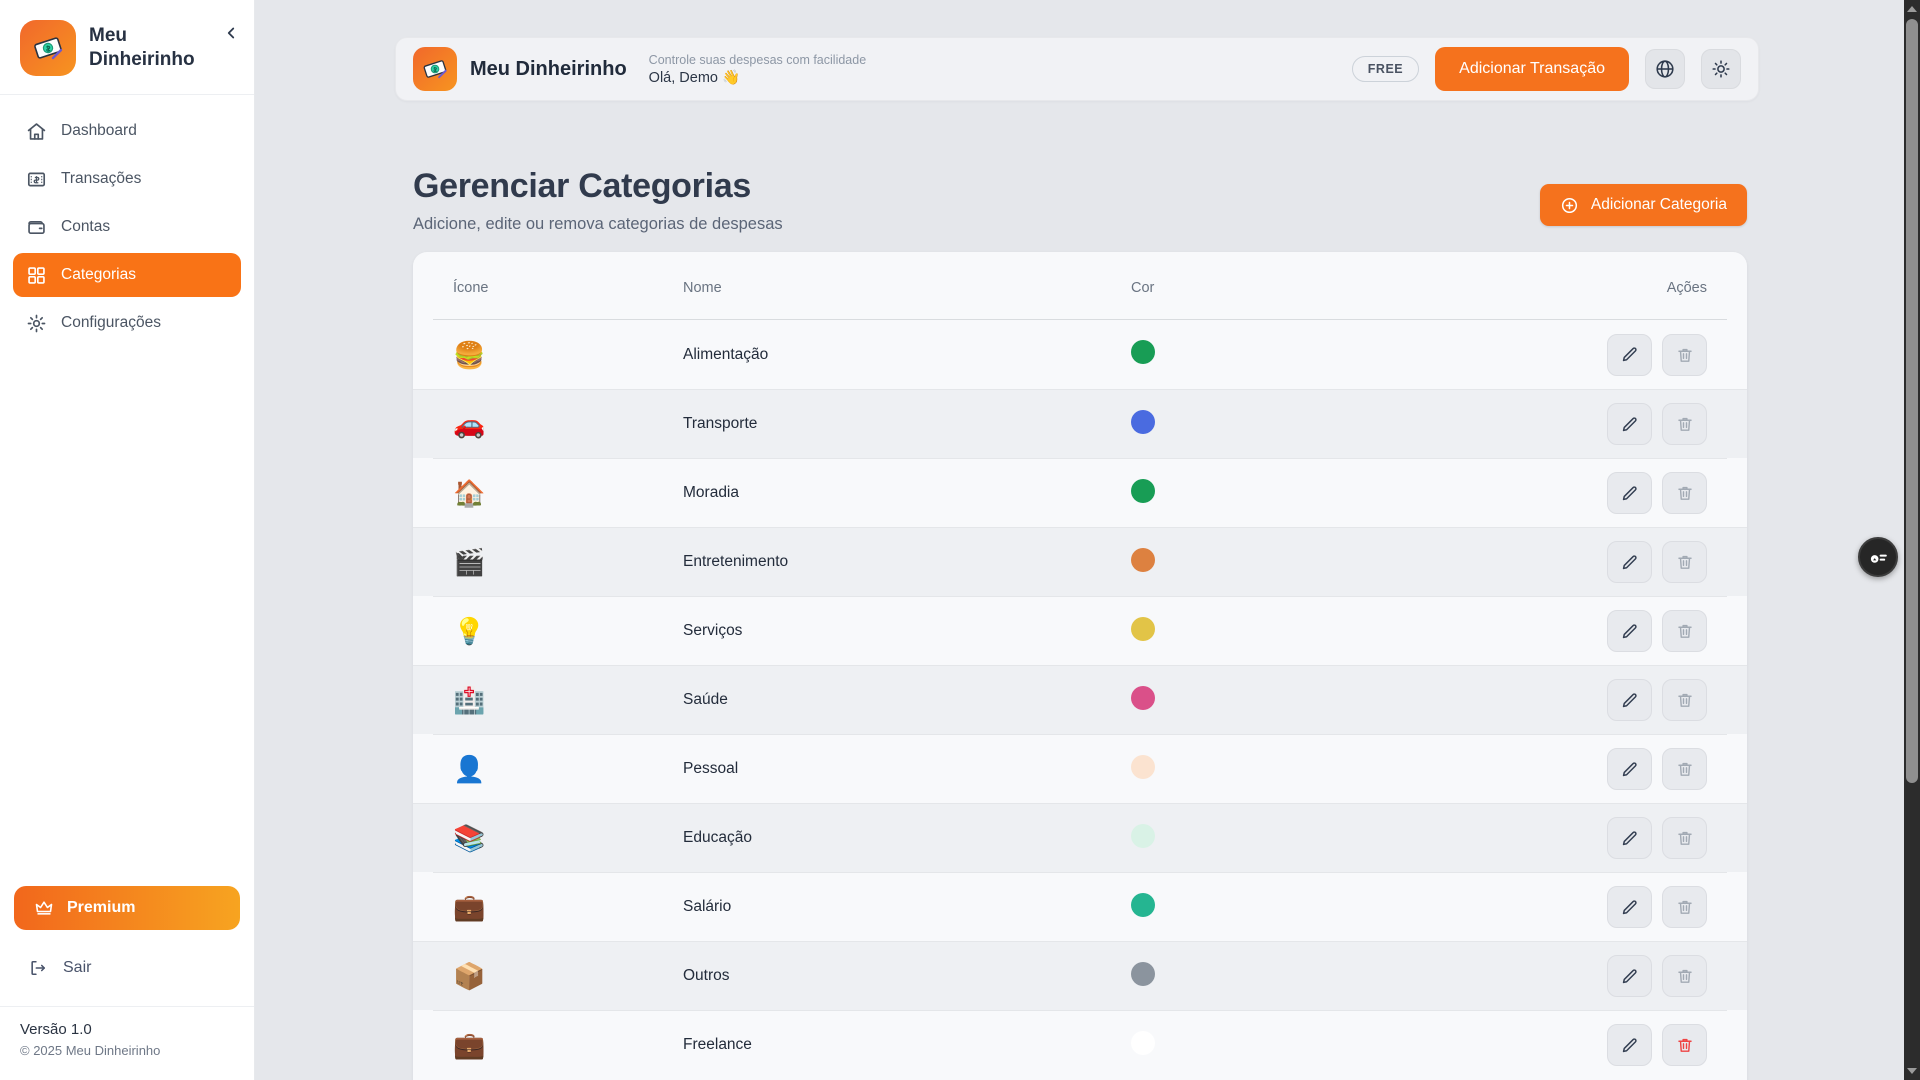 The image size is (1920, 1080). What do you see at coordinates (127, 968) in the screenshot?
I see `logout-button: Sair` at bounding box center [127, 968].